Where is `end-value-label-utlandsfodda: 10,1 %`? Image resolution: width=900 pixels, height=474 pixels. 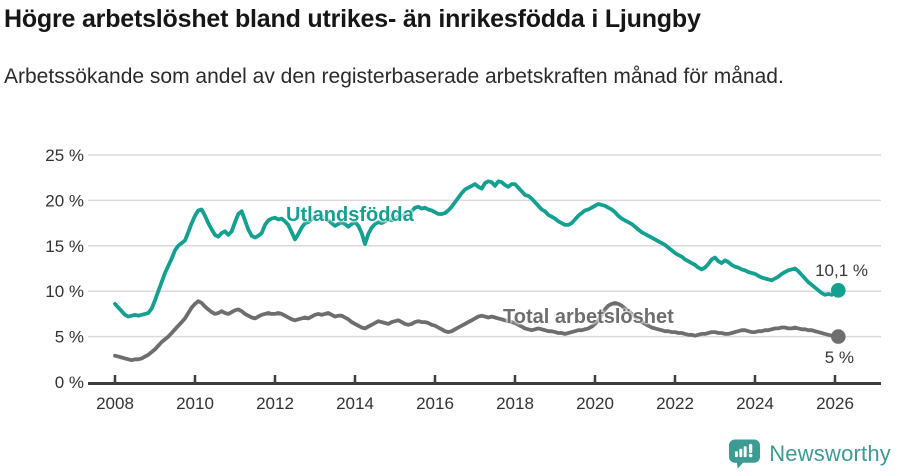 end-value-label-utlandsfodda: 10,1 % is located at coordinates (841, 270).